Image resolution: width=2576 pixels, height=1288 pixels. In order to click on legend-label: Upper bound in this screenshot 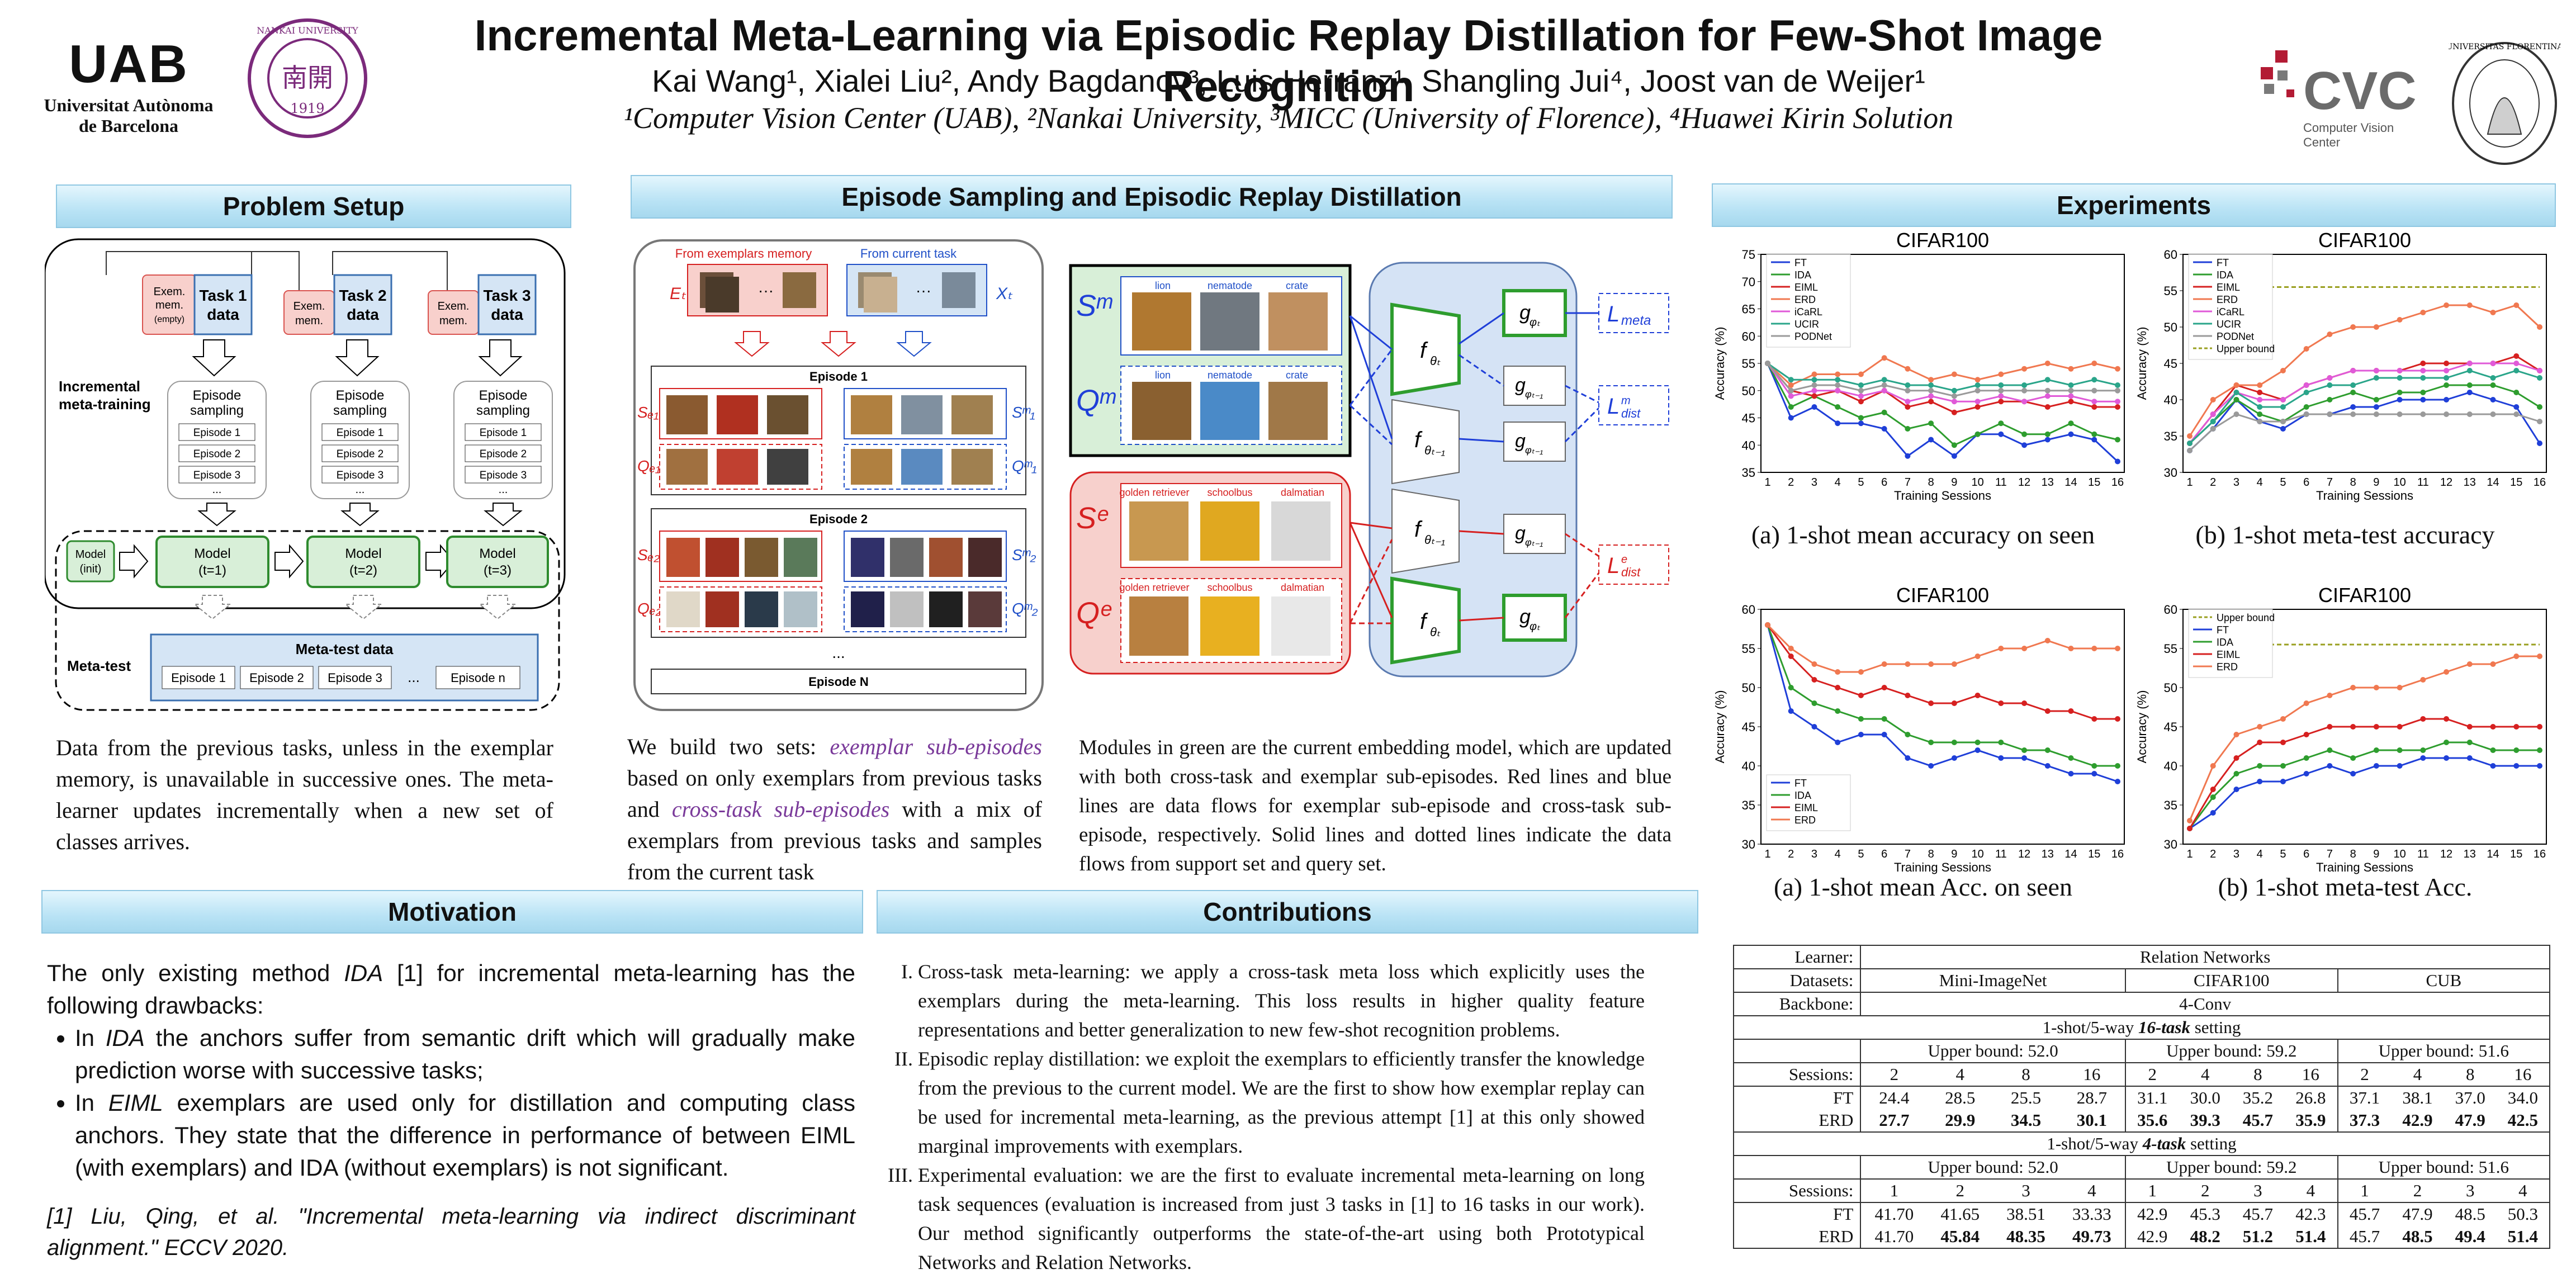, I will do `click(2246, 349)`.